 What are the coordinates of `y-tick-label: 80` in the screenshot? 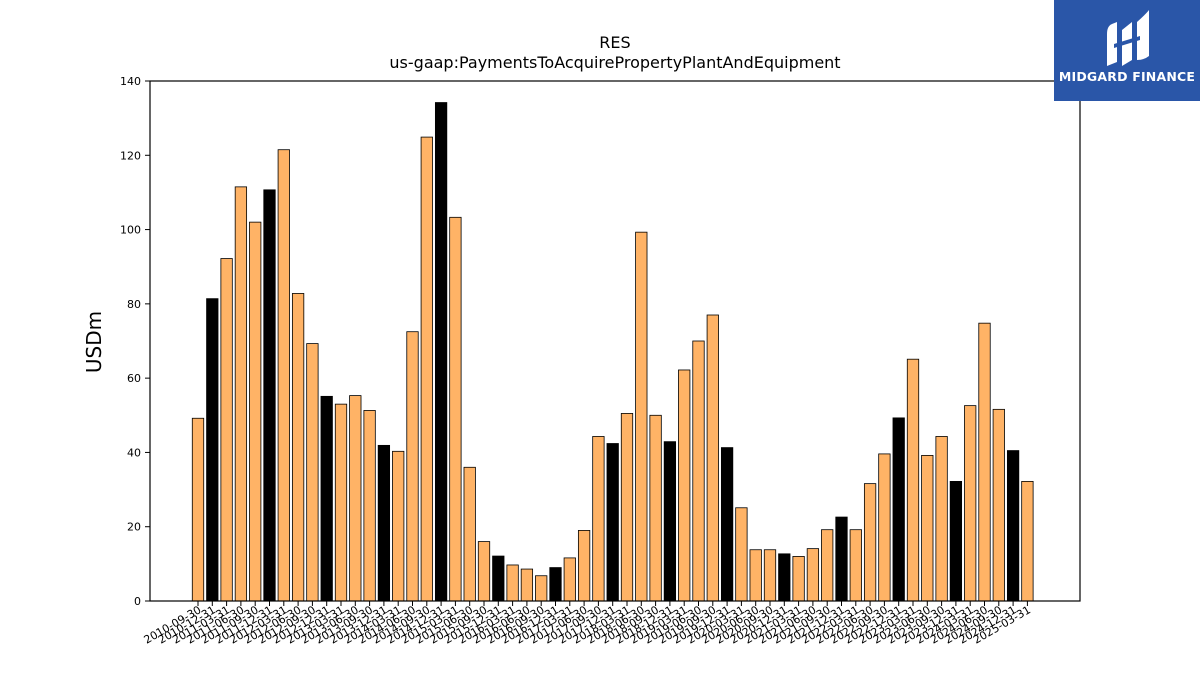 It's located at (134, 304).